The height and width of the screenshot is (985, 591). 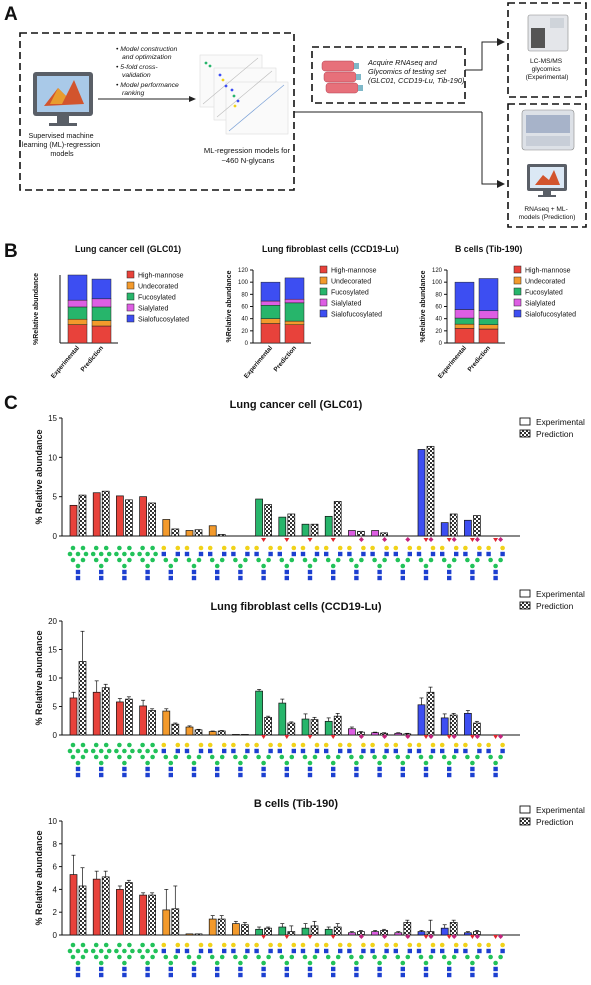 I want to click on legend-label: Prediction, so click(x=555, y=822).